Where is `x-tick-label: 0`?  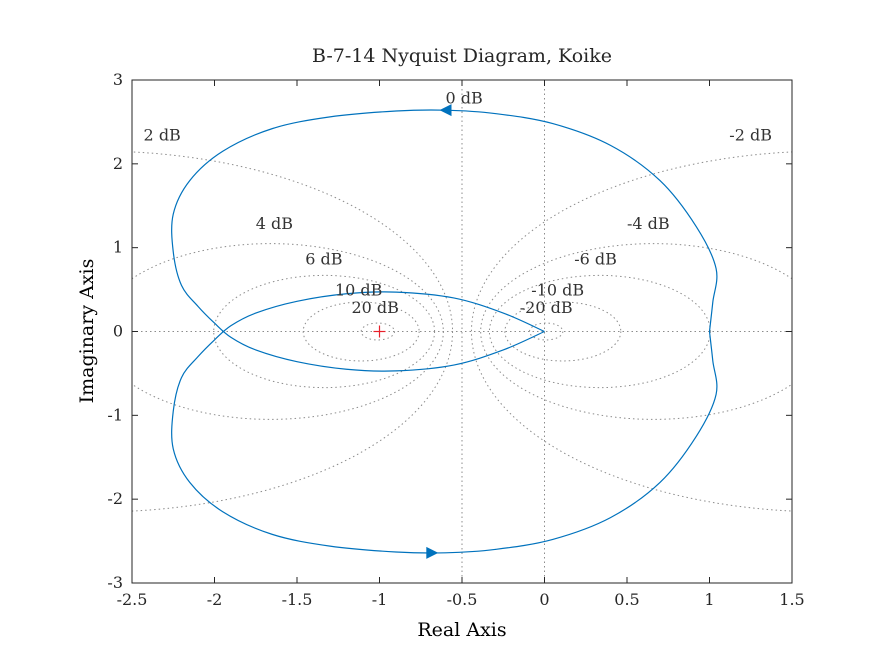
x-tick-label: 0 is located at coordinates (544, 599).